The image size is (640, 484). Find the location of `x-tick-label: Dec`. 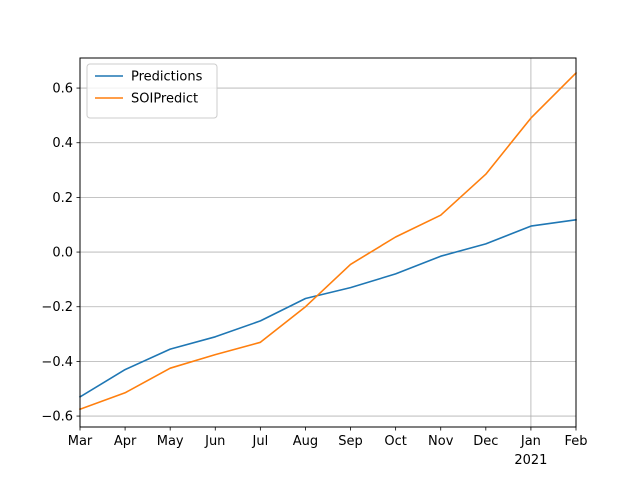

x-tick-label: Dec is located at coordinates (485, 441).